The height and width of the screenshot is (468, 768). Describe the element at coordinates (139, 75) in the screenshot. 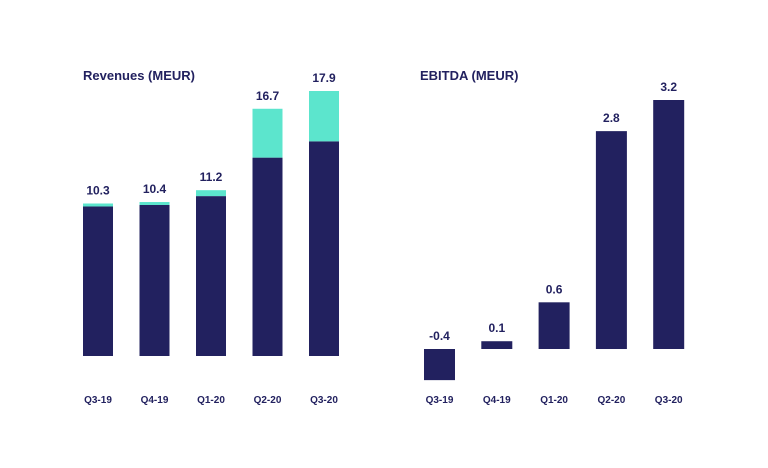

I see `revenue-chart-title: Revenues (MEUR)` at that location.